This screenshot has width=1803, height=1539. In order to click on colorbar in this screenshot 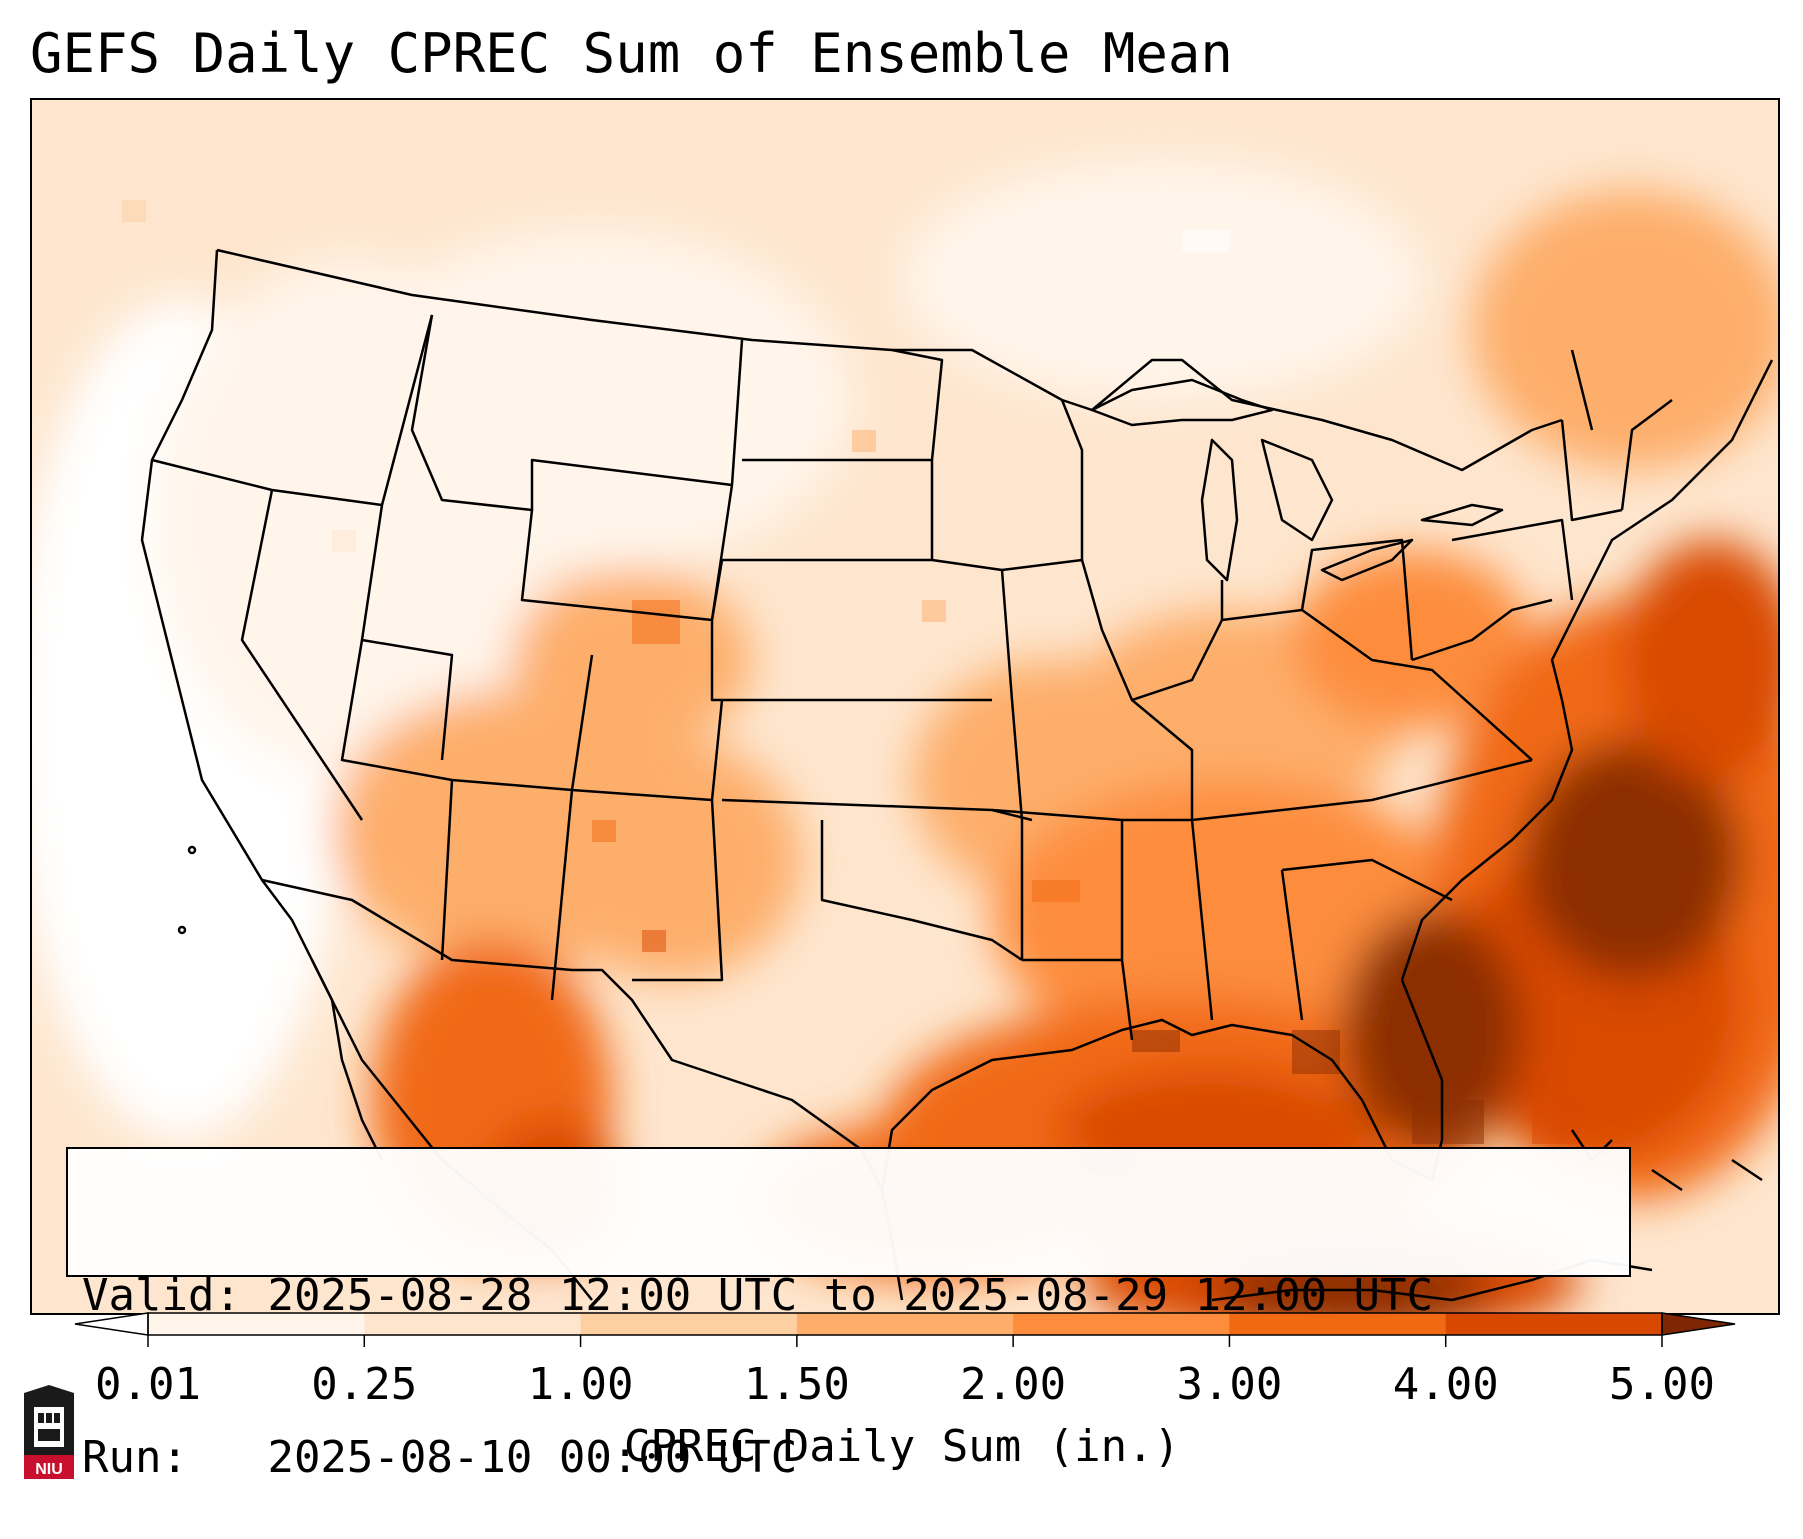, I will do `click(905, 1329)`.